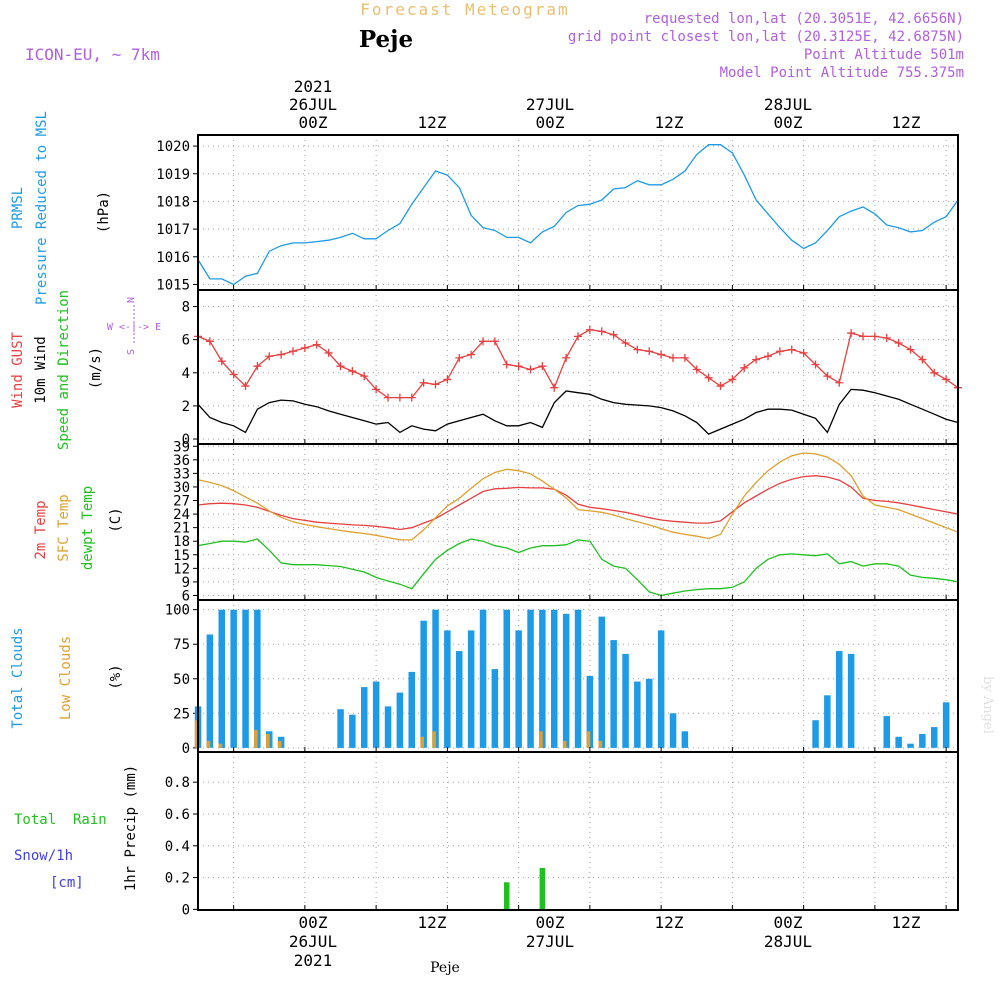  Describe the element at coordinates (181, 556) in the screenshot. I see `y-tick-label: 15` at that location.